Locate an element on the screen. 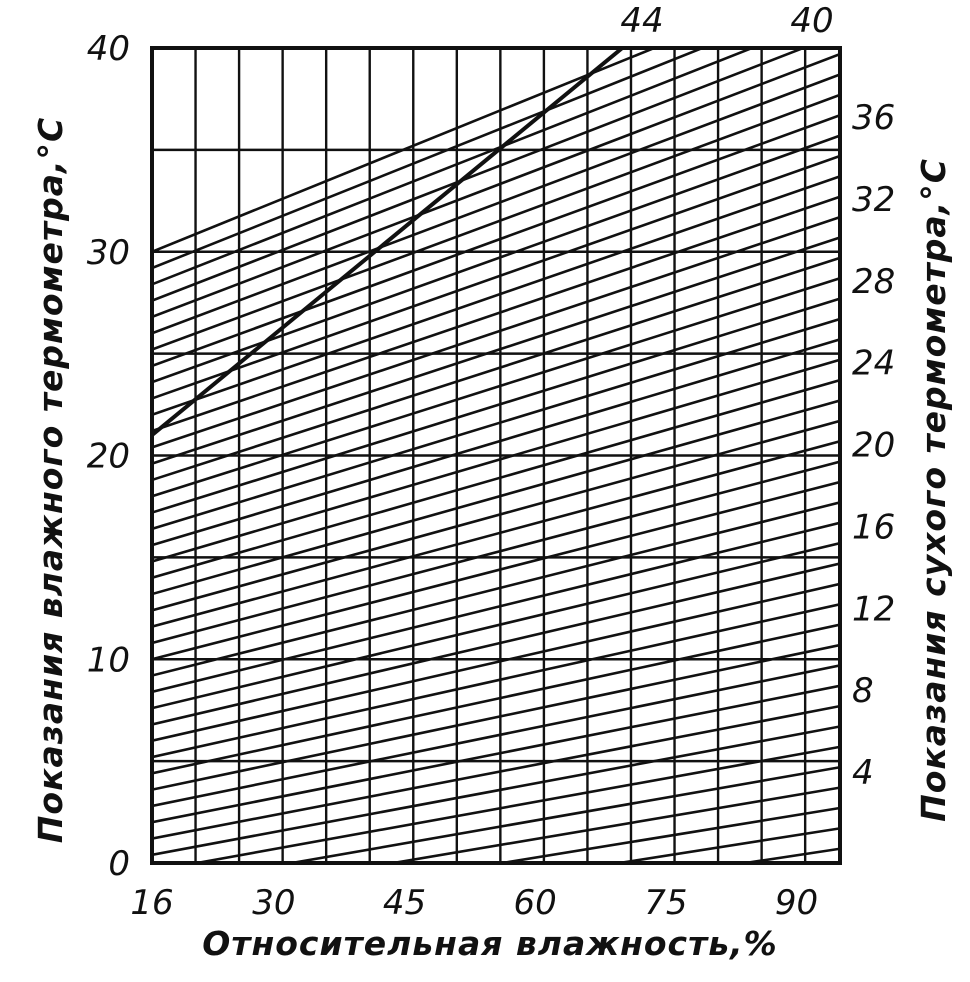 This screenshot has width=970, height=982. right-axis-ticks: 4 8 12 16 20 24 28 32 36 is located at coordinates (873, 445).